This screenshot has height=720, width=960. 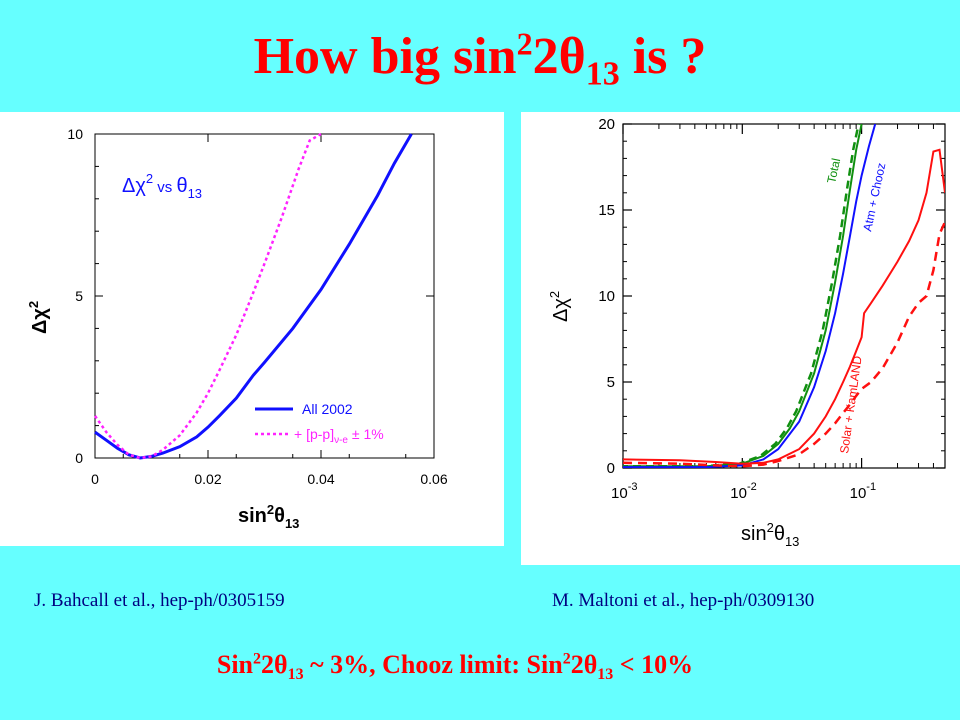 What do you see at coordinates (606, 210) in the screenshot?
I see `y-tick-label: 15` at bounding box center [606, 210].